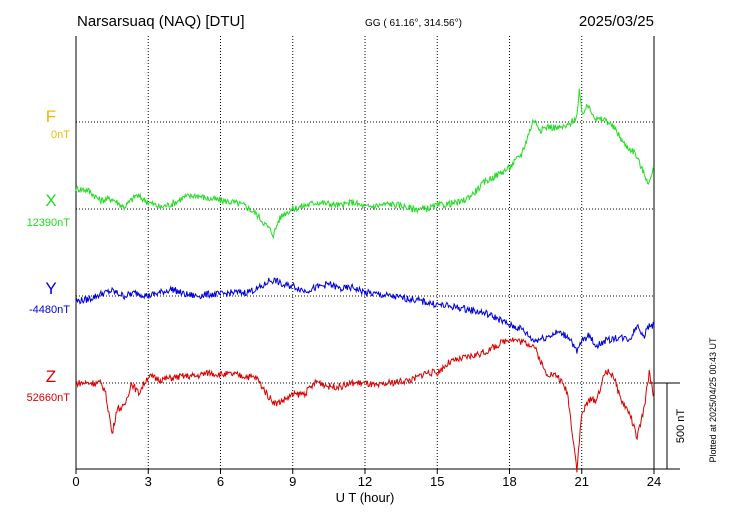 This screenshot has height=520, width=730. Describe the element at coordinates (670, 426) in the screenshot. I see `scale-bar: 500 nT` at that location.